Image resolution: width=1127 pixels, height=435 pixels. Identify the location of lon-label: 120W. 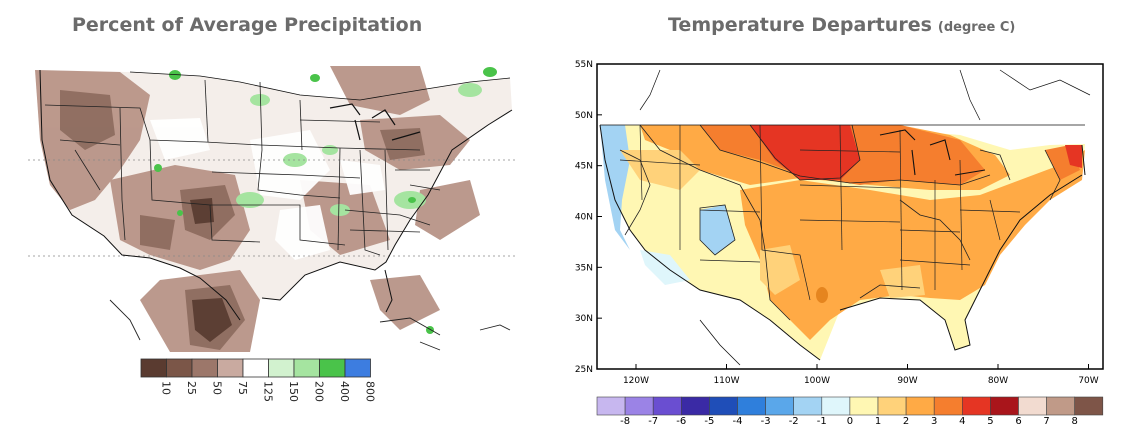
(636, 381).